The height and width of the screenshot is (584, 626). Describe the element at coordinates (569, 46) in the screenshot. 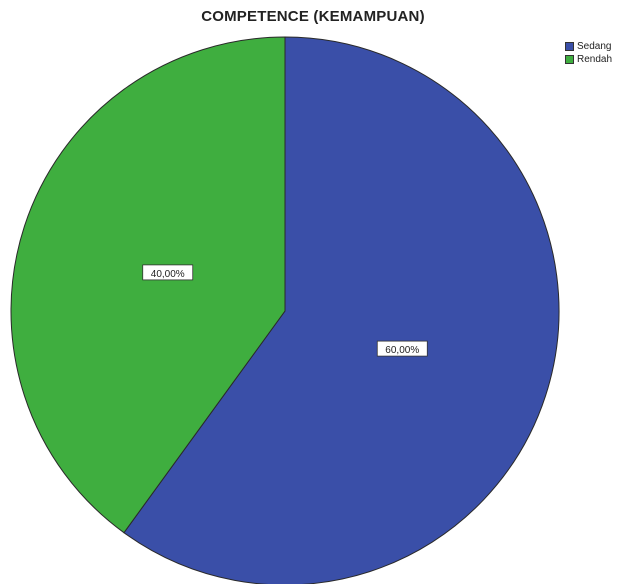

I see `legend-swatch-sedang` at that location.